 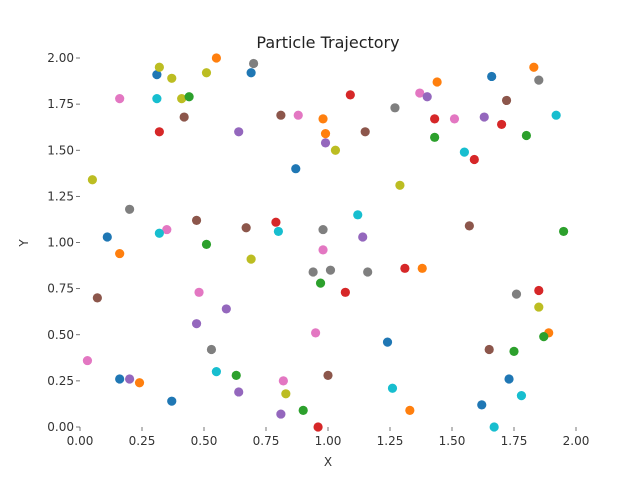 I want to click on x-tick-label: 1.75, so click(x=514, y=441).